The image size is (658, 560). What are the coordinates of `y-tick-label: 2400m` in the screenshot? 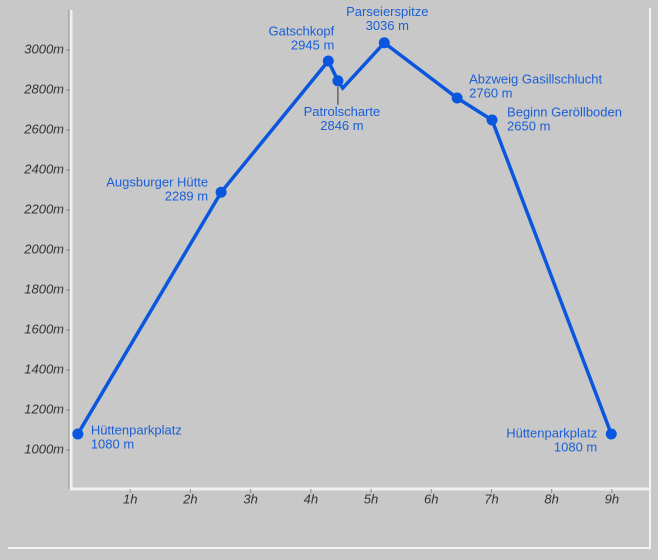 It's located at (43, 168).